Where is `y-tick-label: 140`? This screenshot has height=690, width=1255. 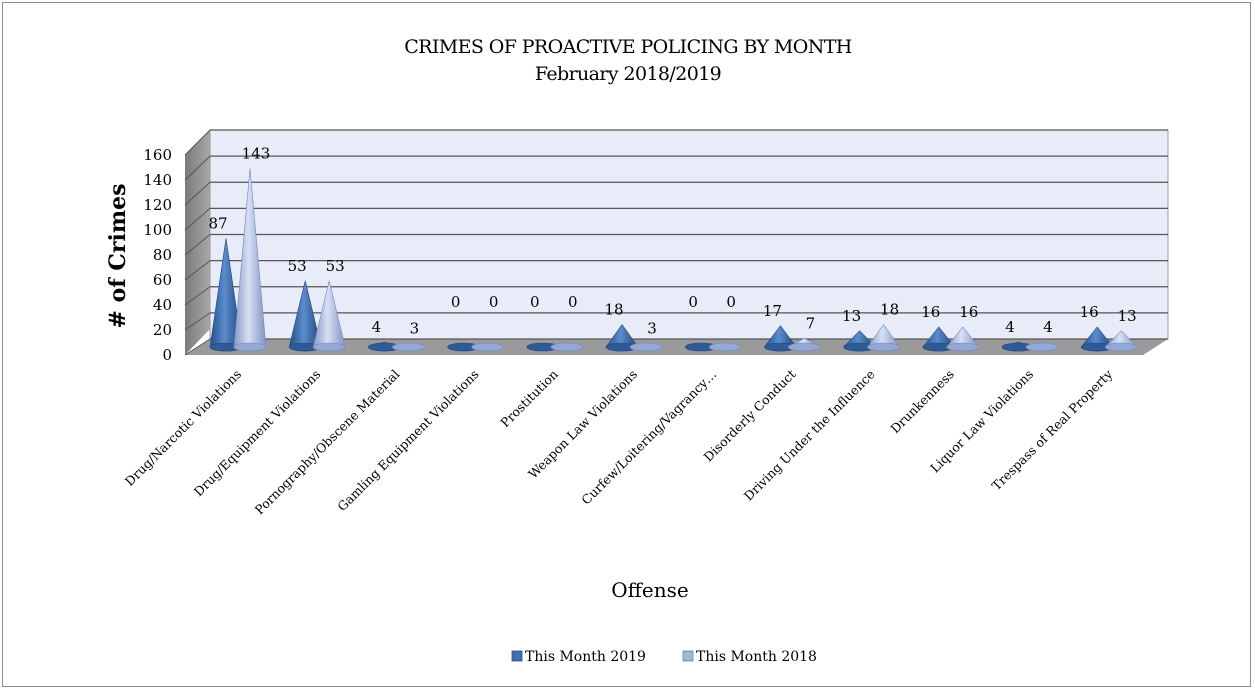
y-tick-label: 140 is located at coordinates (157, 180).